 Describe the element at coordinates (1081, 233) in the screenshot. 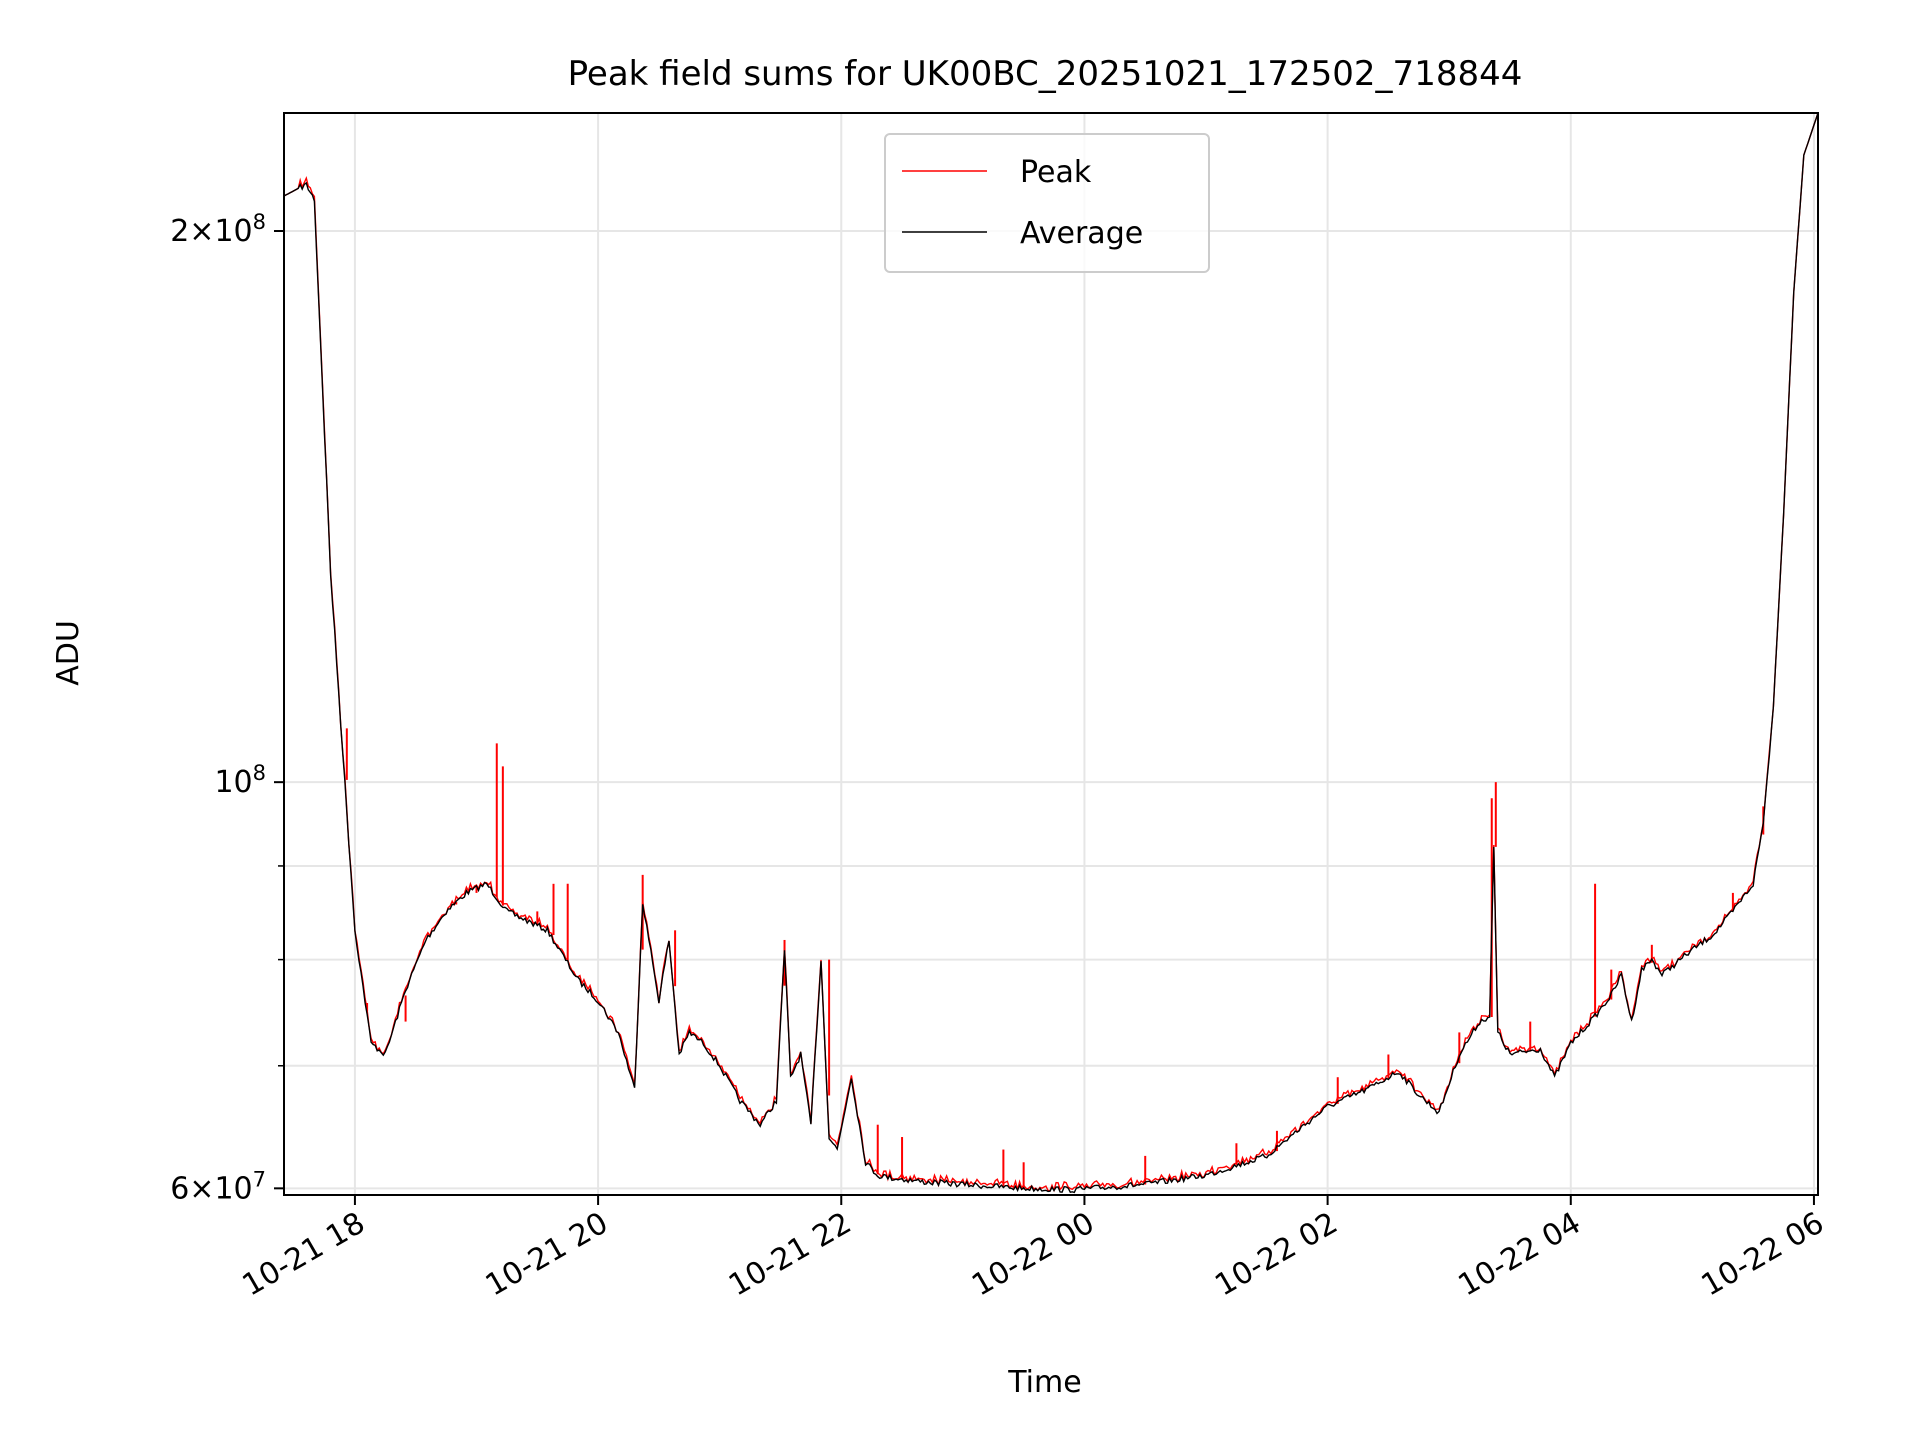

I see `legend-average-label: Average` at that location.